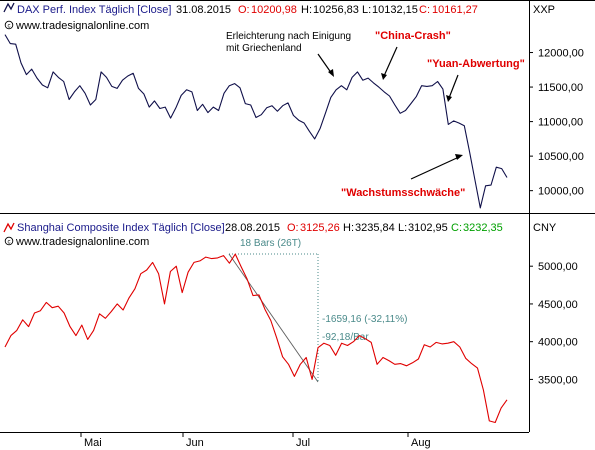  What do you see at coordinates (561, 54) in the screenshot?
I see `dax-y-tick-label: 12000,00` at bounding box center [561, 54].